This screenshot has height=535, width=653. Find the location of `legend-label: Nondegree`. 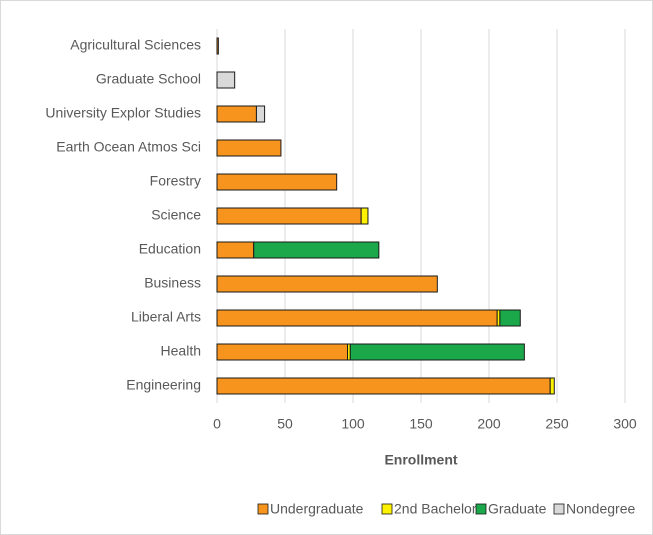

legend-label: Nondegree is located at coordinates (600, 509).